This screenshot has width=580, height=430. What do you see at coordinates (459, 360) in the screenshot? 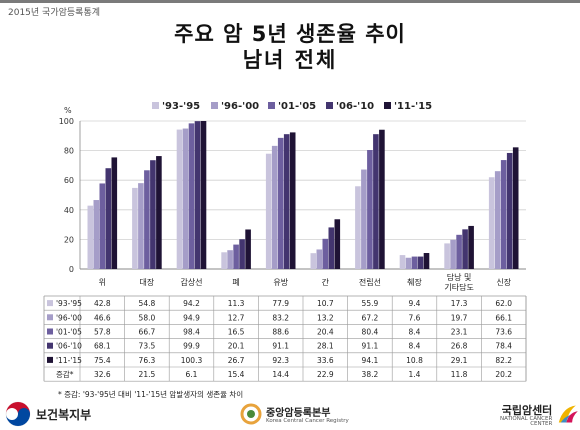
I see `table-cell: 29.1` at bounding box center [459, 360].